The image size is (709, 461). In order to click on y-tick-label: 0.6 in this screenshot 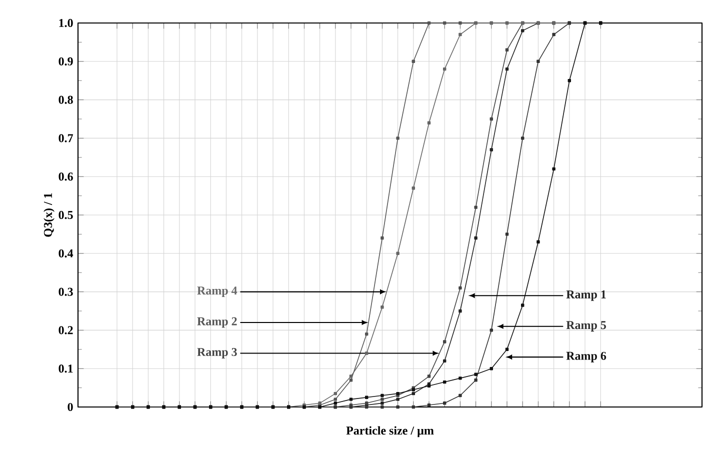, I will do `click(65, 176)`.